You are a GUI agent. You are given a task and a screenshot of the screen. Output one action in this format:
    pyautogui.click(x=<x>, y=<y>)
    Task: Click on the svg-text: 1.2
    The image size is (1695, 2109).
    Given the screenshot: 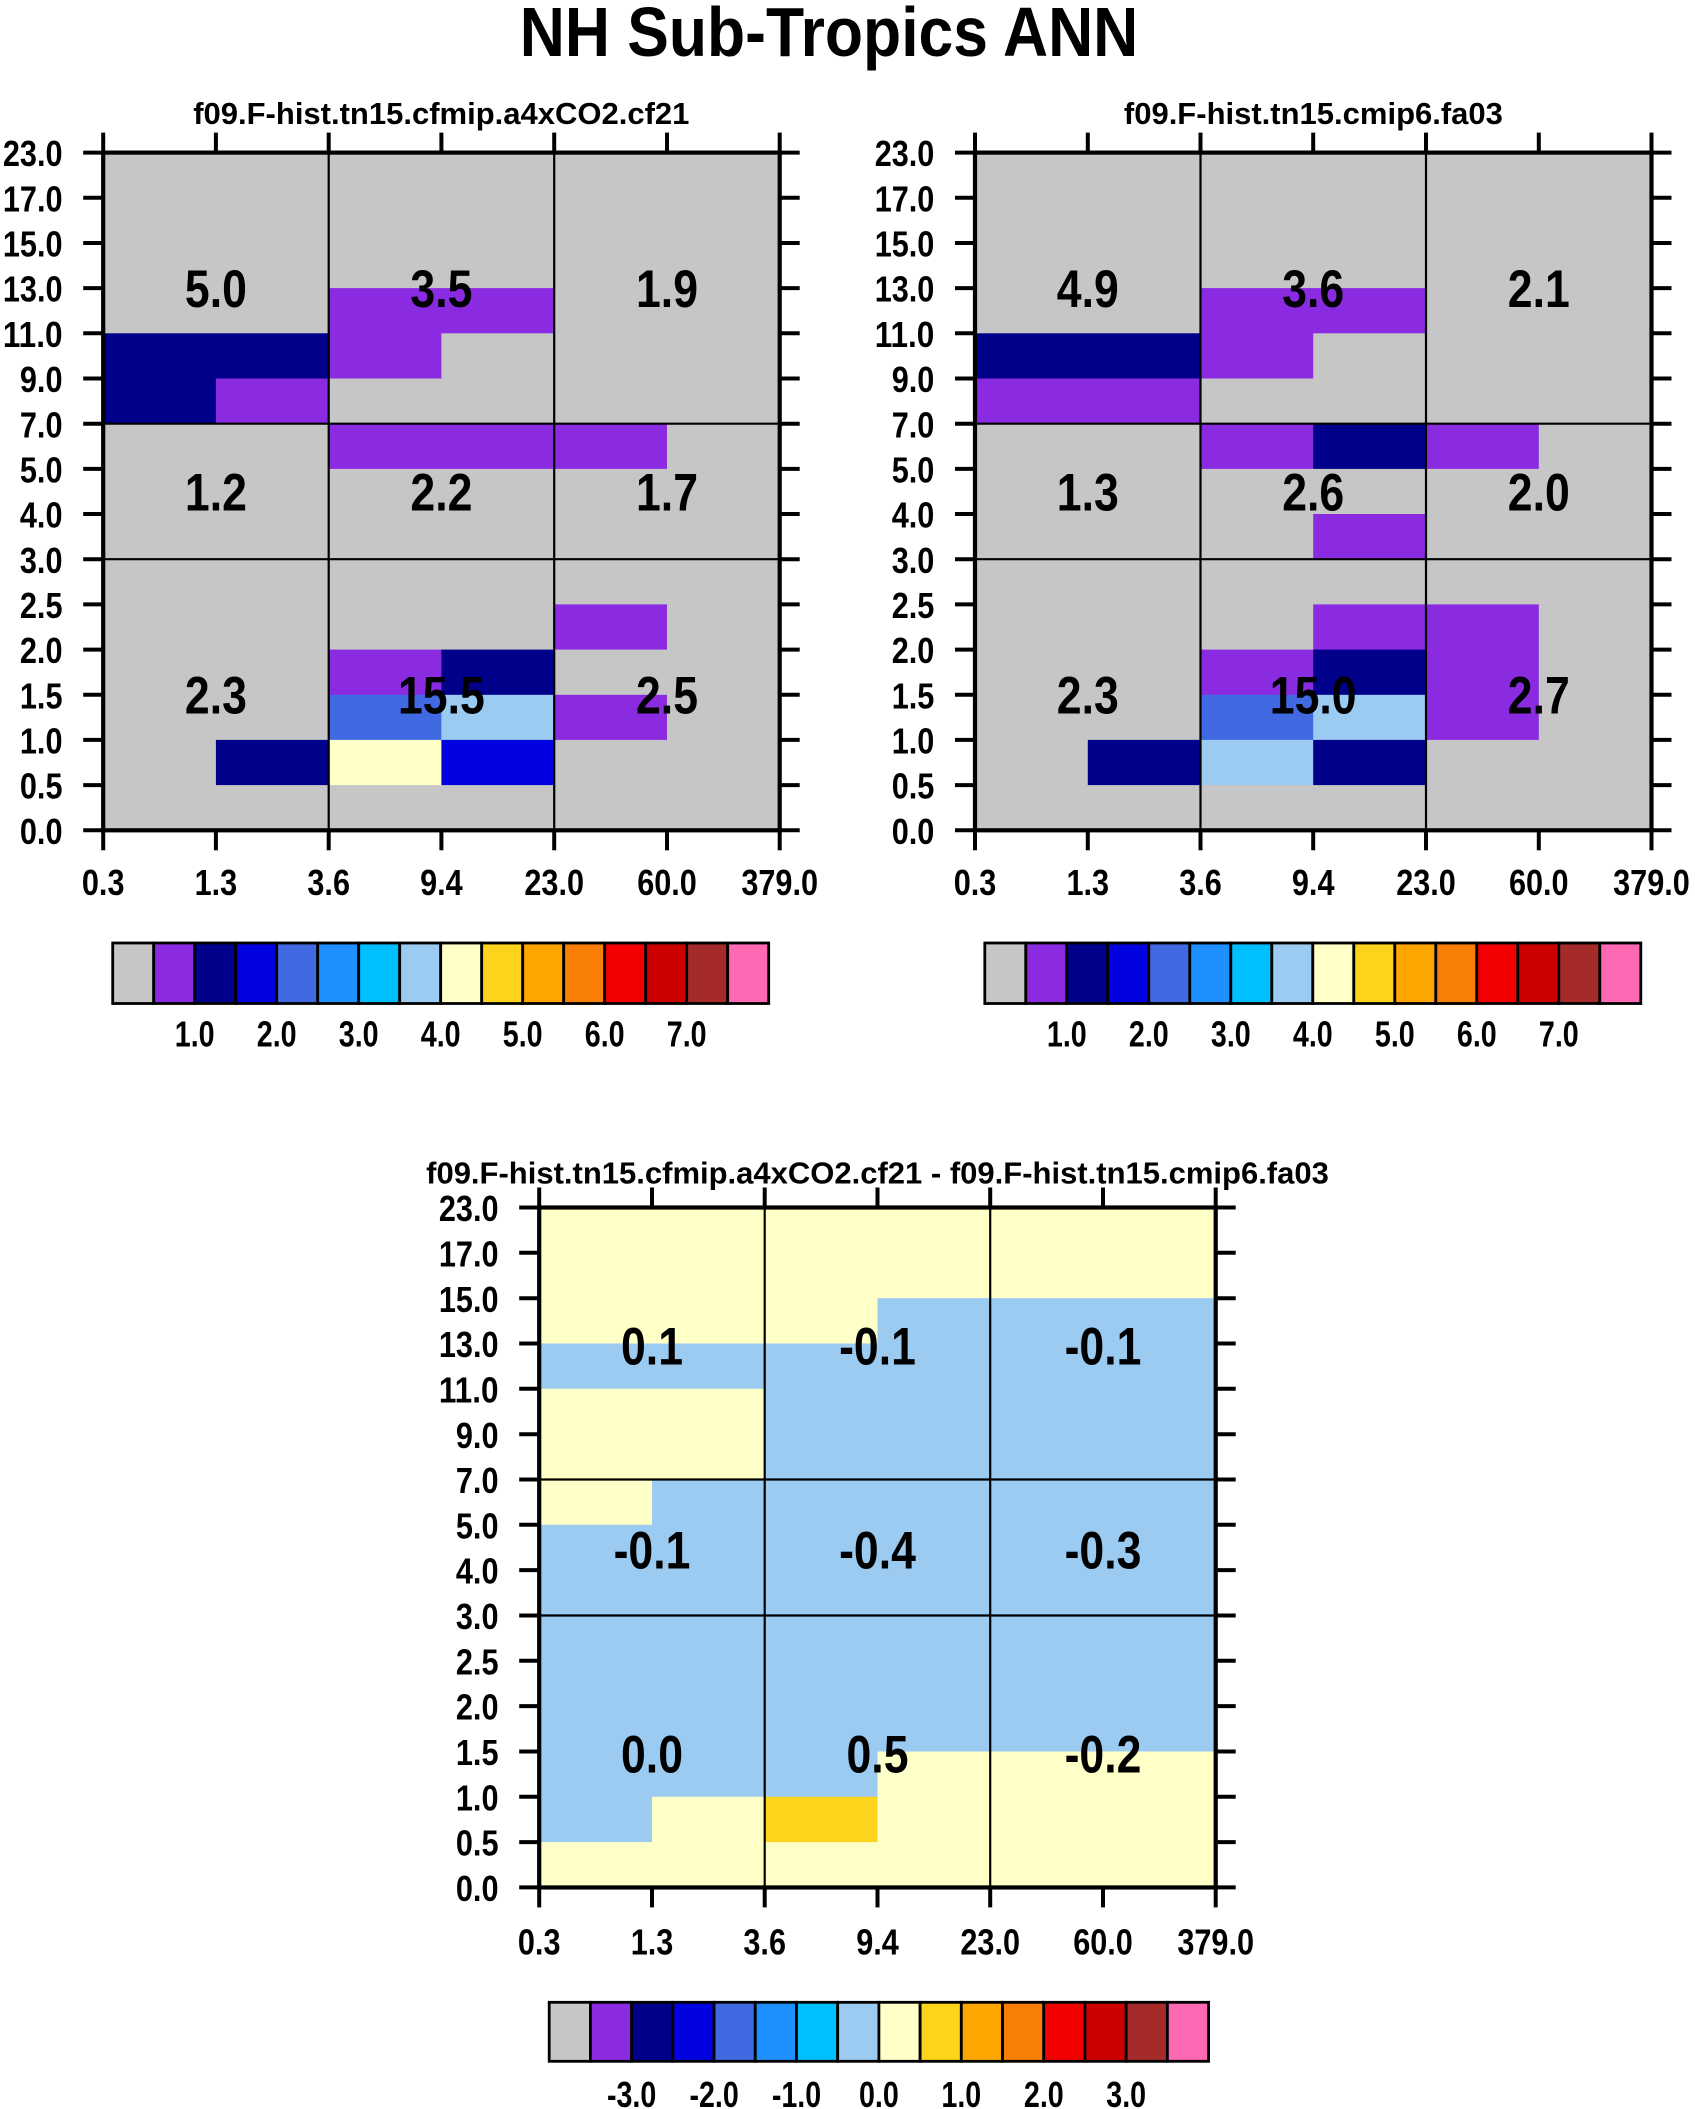 What is the action you would take?
    pyautogui.click(x=216, y=492)
    